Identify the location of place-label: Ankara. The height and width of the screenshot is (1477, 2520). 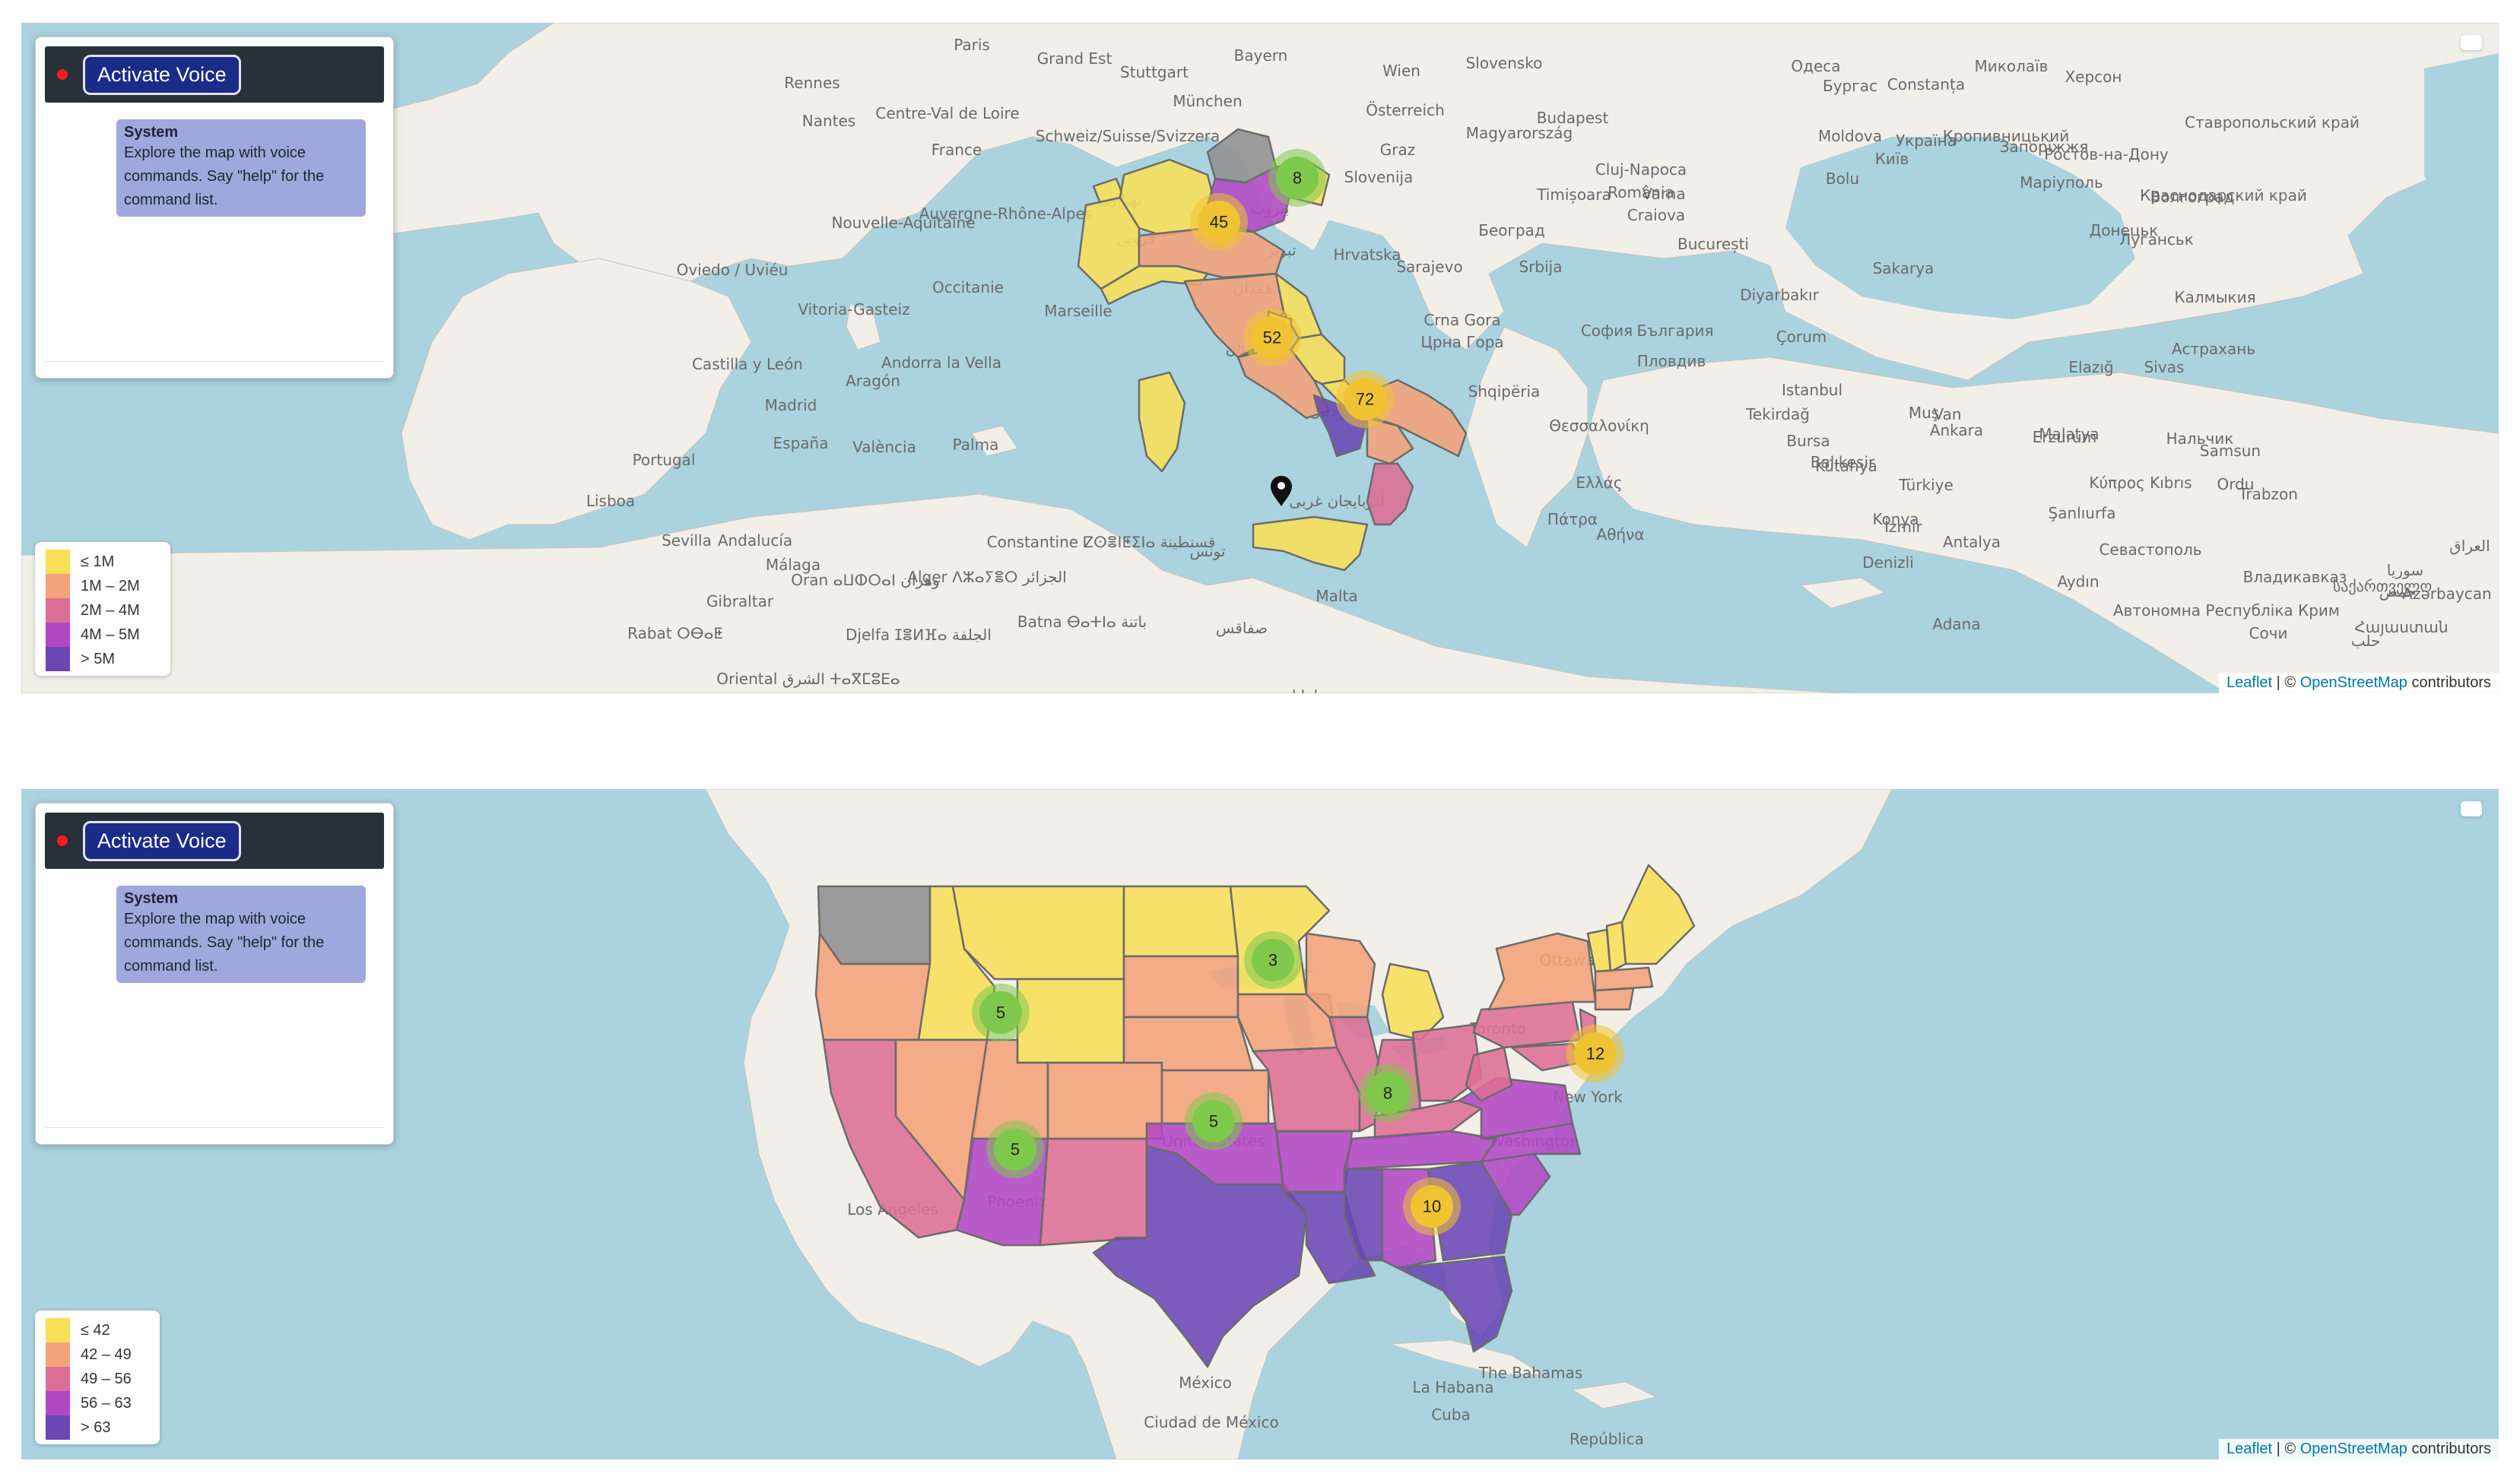
(1956, 430).